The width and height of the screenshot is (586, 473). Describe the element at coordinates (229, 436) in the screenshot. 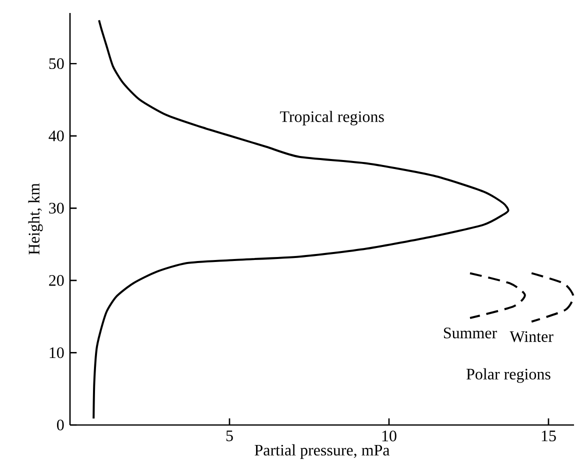

I see `x-tick-label: 5` at that location.